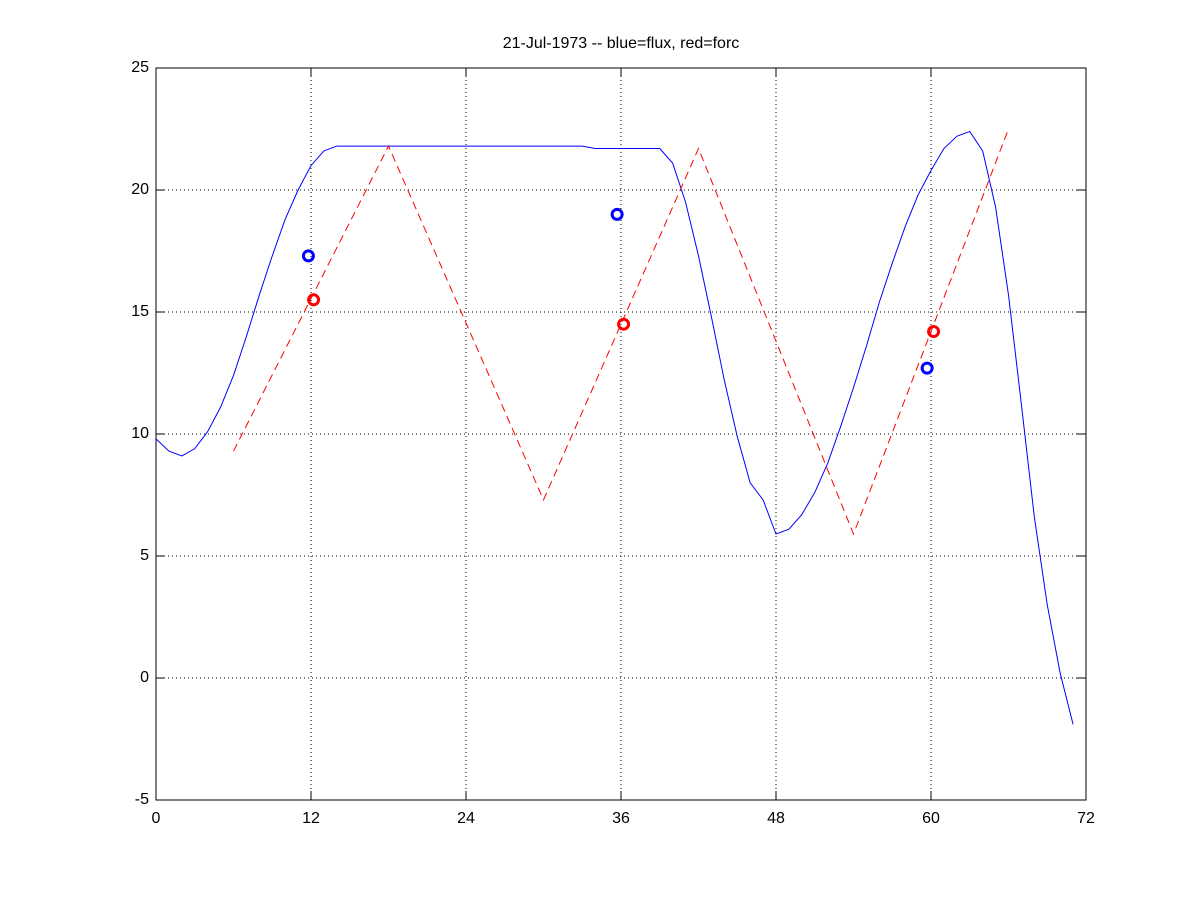 The image size is (1200, 900). What do you see at coordinates (140, 311) in the screenshot?
I see `y-tick-label: 15` at bounding box center [140, 311].